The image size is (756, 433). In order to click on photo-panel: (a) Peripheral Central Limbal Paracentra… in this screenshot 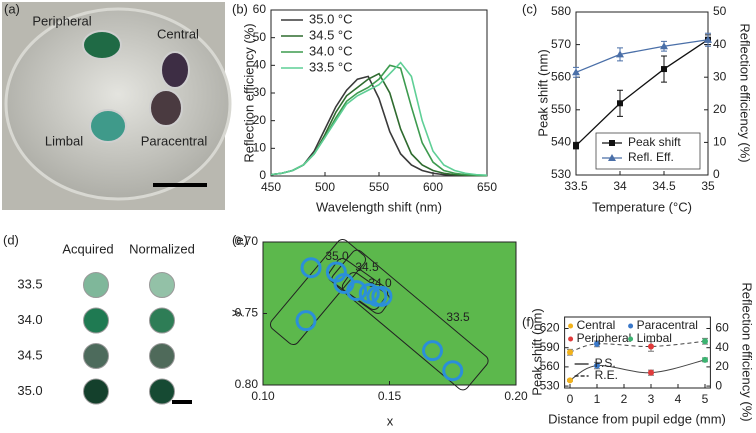, I will do `click(117, 105)`.